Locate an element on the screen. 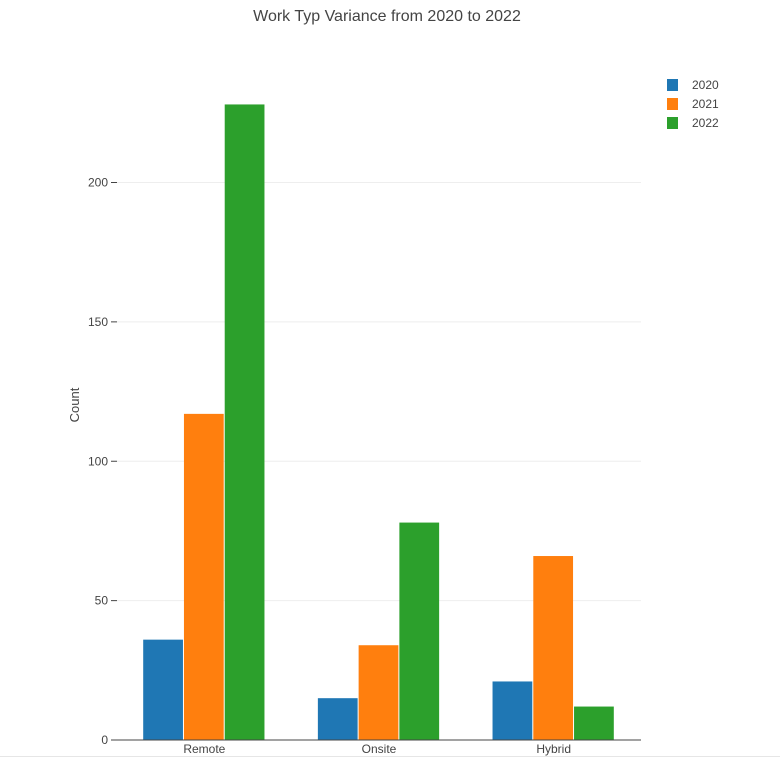  legend-label: 2021 is located at coordinates (705, 104).